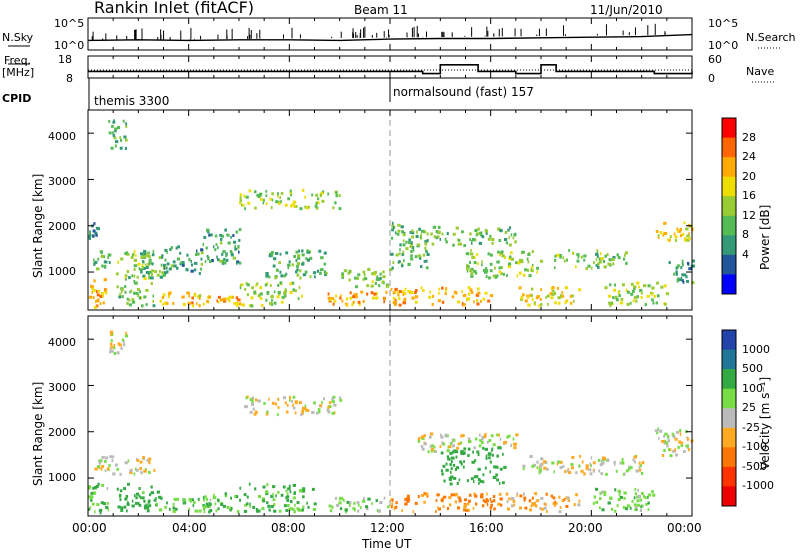 The height and width of the screenshot is (554, 800). Describe the element at coordinates (723, 45) in the screenshot. I see `nsearch-tick-bottom: 10^0` at that location.